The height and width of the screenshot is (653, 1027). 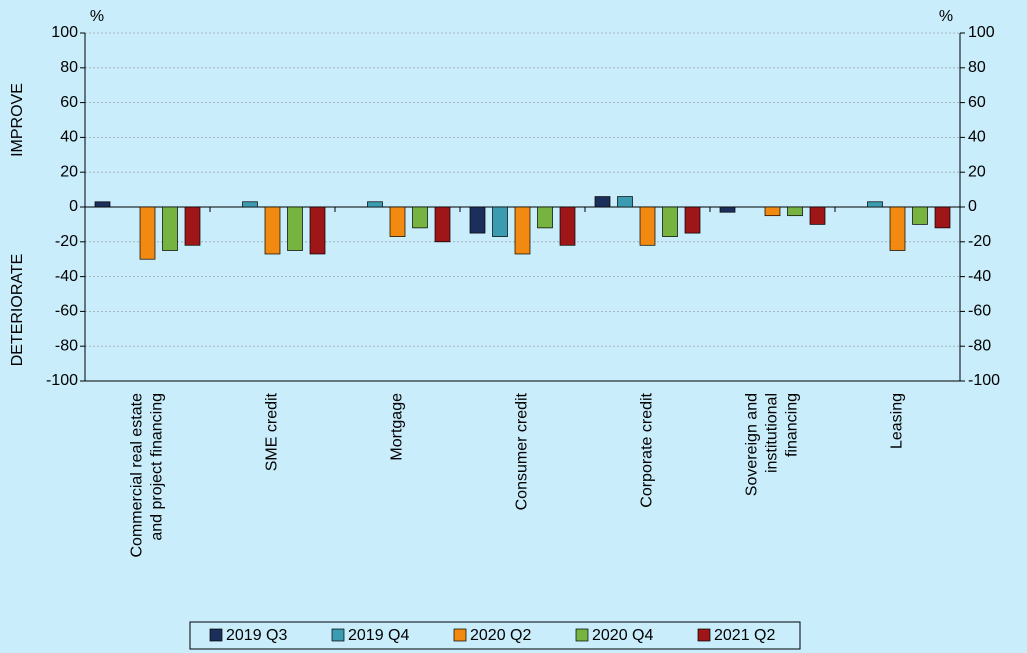 What do you see at coordinates (972, 206) in the screenshot?
I see `y2-tick-label: 0` at bounding box center [972, 206].